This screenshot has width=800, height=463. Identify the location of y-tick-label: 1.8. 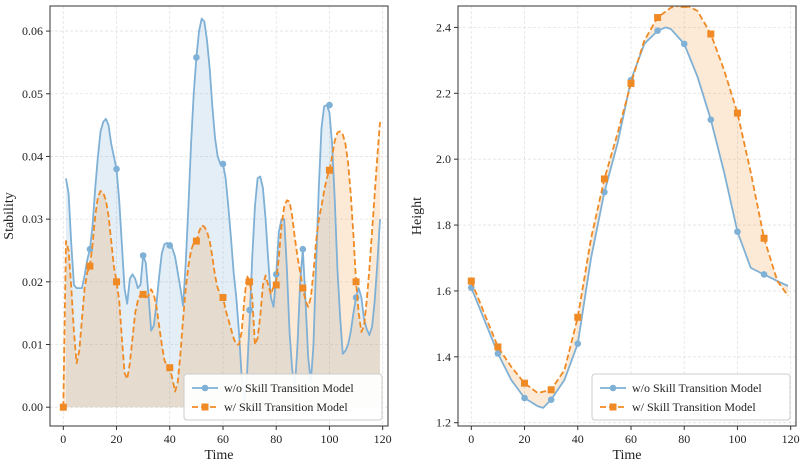
(443, 225).